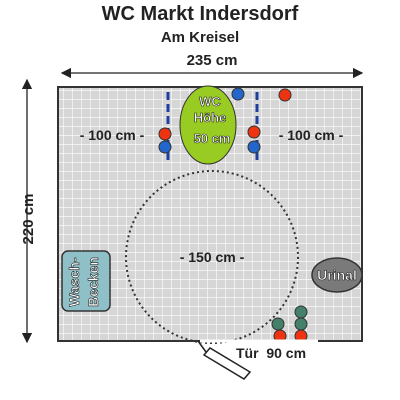 The image size is (400, 400). Describe the element at coordinates (74, 282) in the screenshot. I see `sink-label-line1: Wasch-` at that location.